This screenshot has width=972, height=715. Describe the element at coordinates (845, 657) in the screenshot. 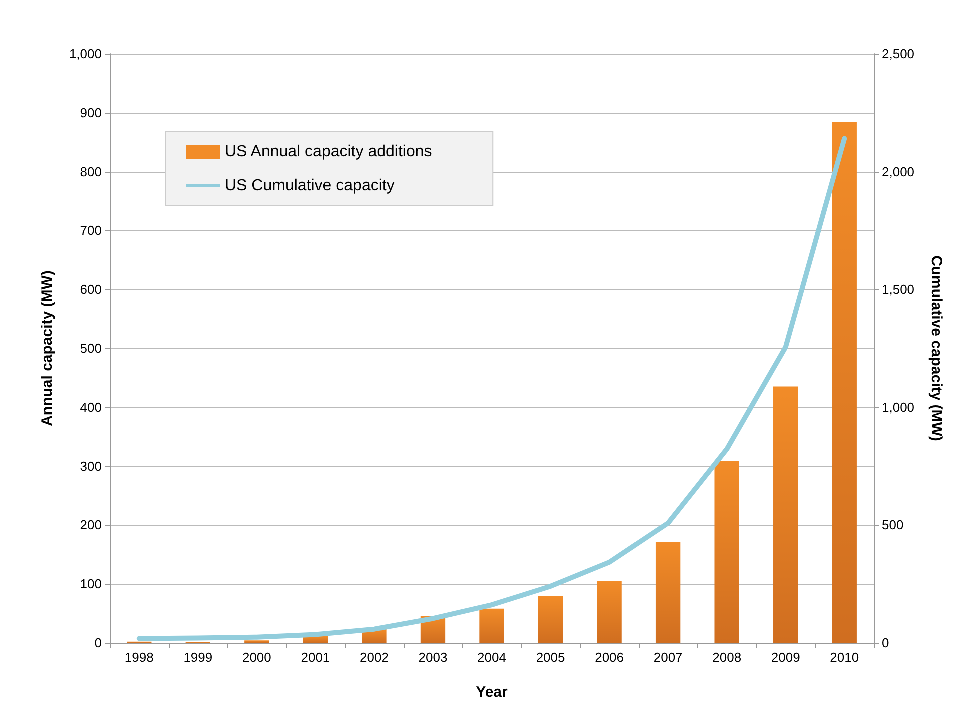

I see `x-tick-label: 2010` at that location.